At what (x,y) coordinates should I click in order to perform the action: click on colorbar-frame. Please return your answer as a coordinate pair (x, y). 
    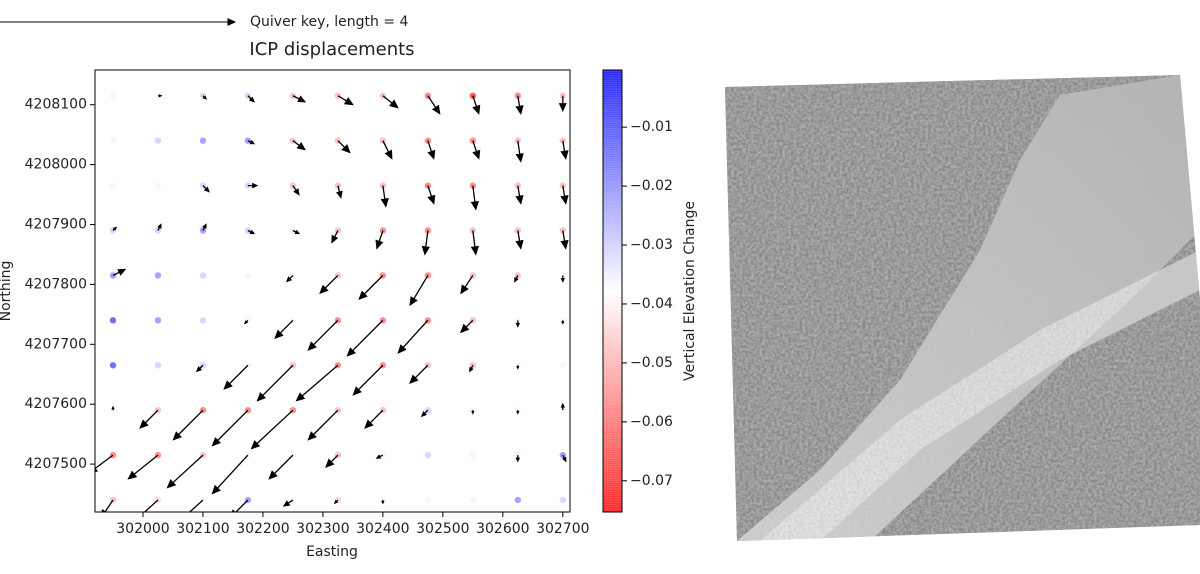
    Looking at the image, I should click on (612, 291).